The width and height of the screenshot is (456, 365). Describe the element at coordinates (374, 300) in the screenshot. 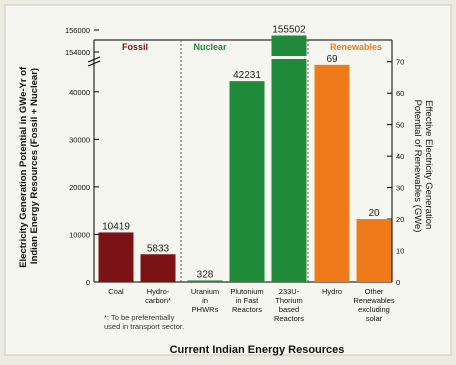

I see `category-label: Renewables` at that location.